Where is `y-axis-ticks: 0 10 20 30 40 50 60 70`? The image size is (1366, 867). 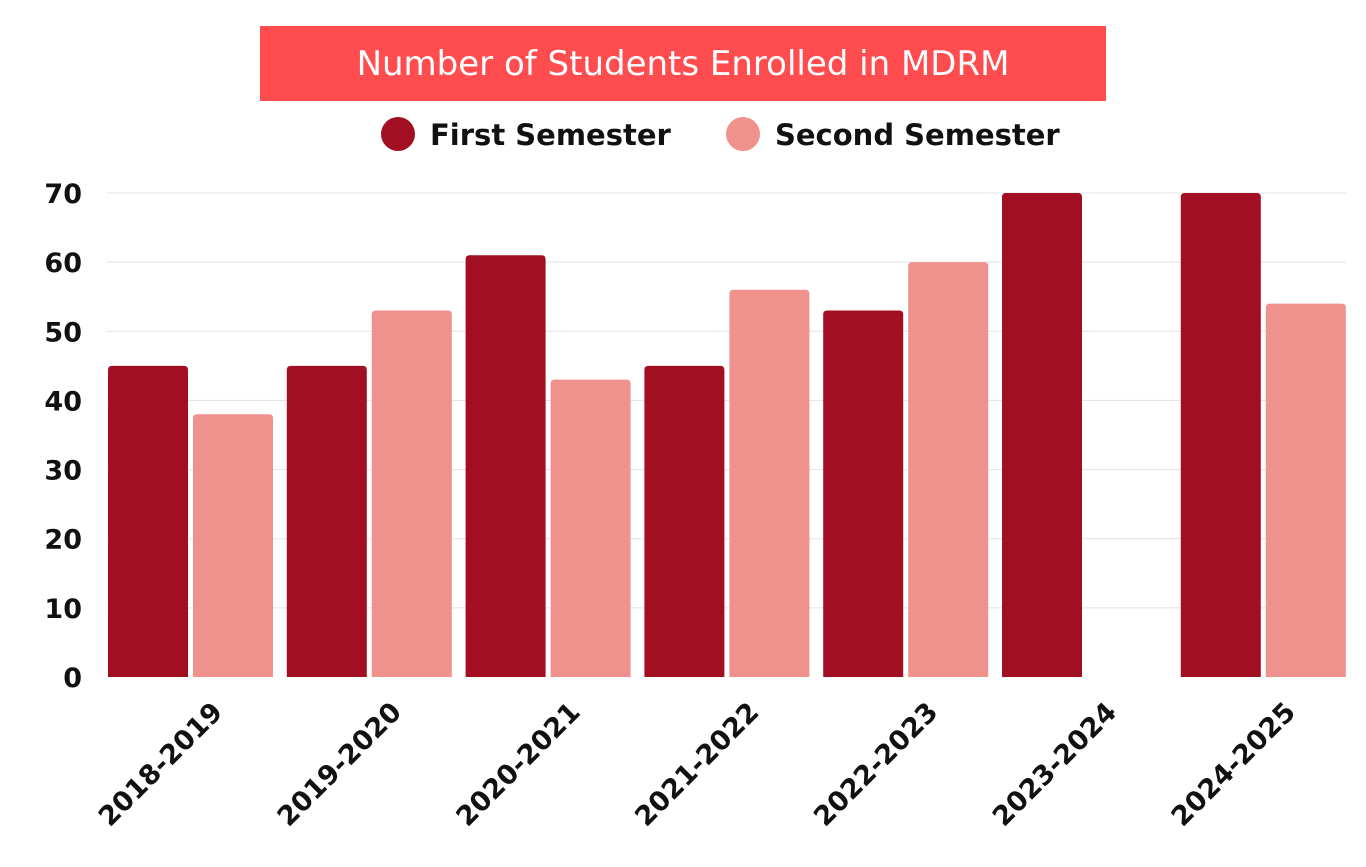 y-axis-ticks: 0 10 20 30 40 50 60 70 is located at coordinates (63, 436).